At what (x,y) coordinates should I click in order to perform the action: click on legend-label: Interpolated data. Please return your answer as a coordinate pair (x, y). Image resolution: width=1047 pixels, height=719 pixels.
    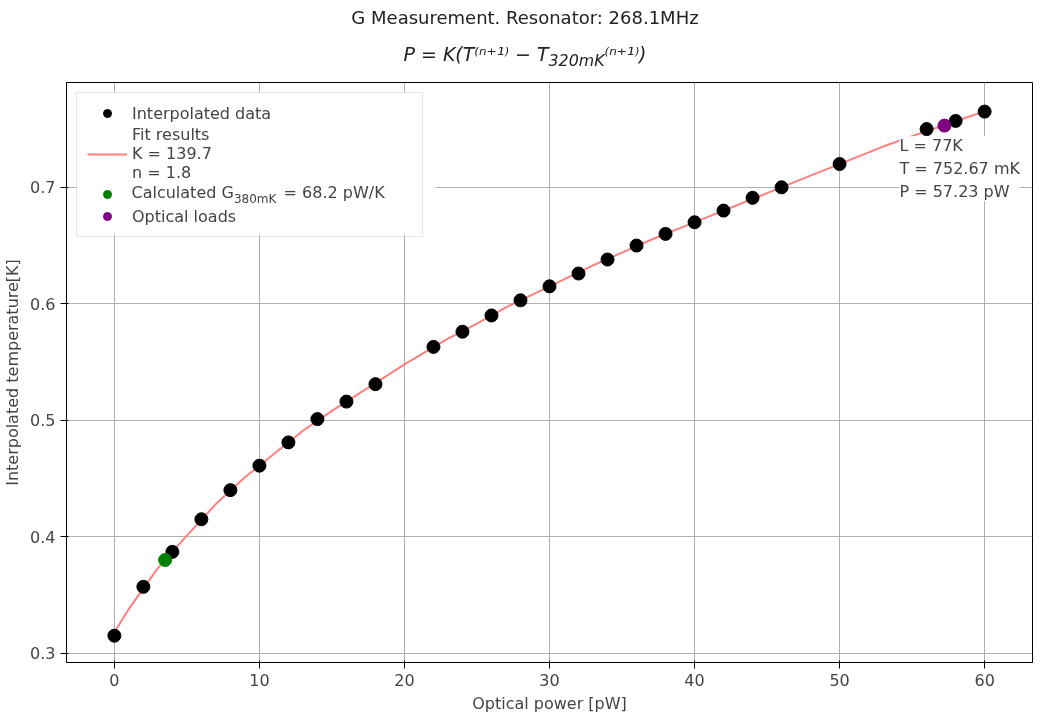
    Looking at the image, I should click on (202, 113).